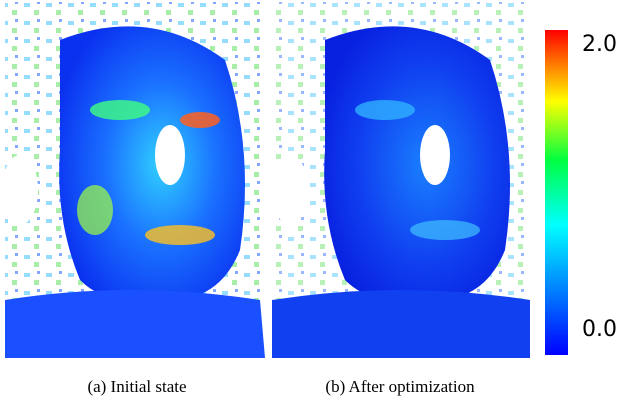  I want to click on colorbar-tick-label: 2.0, so click(599, 44).